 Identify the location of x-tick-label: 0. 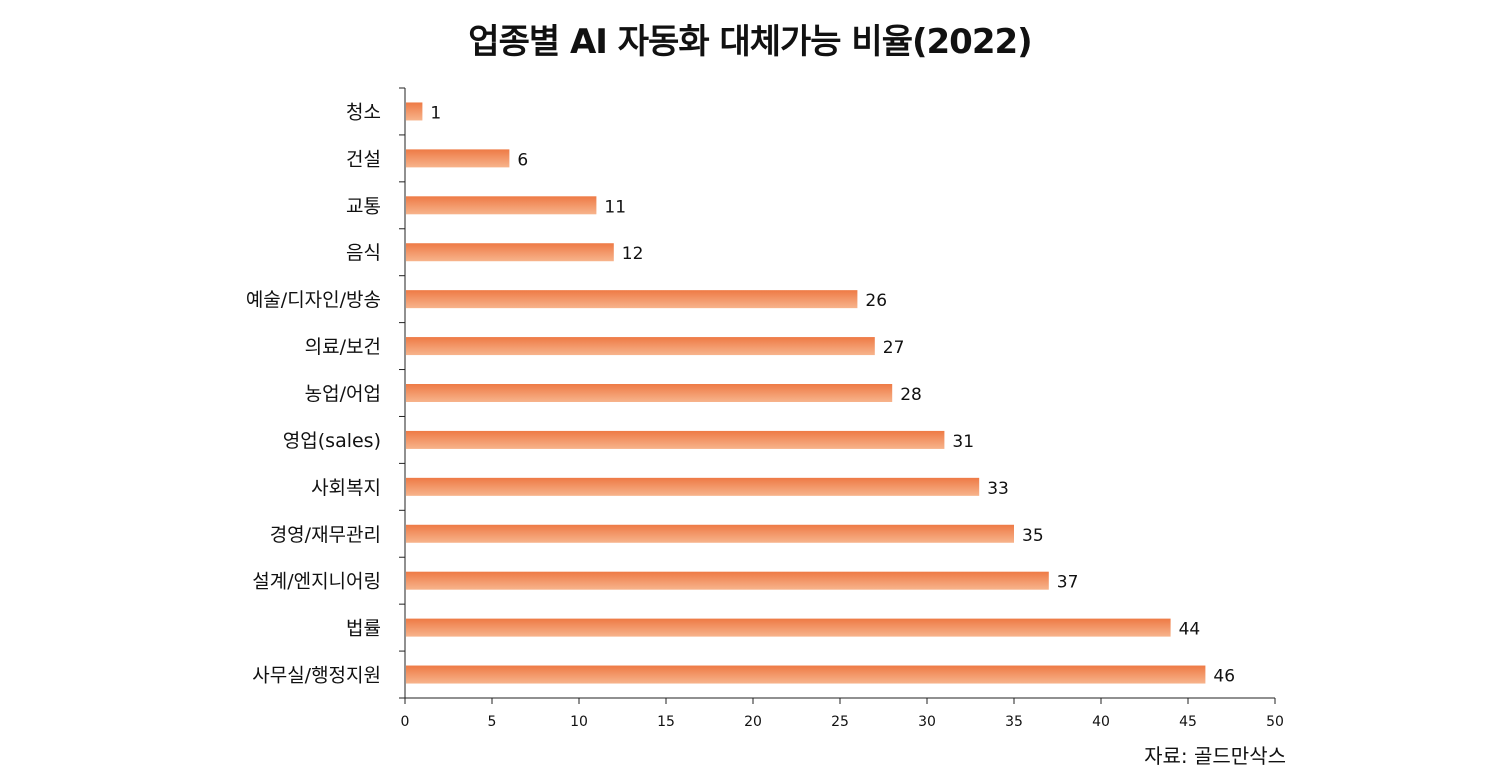
(405, 722).